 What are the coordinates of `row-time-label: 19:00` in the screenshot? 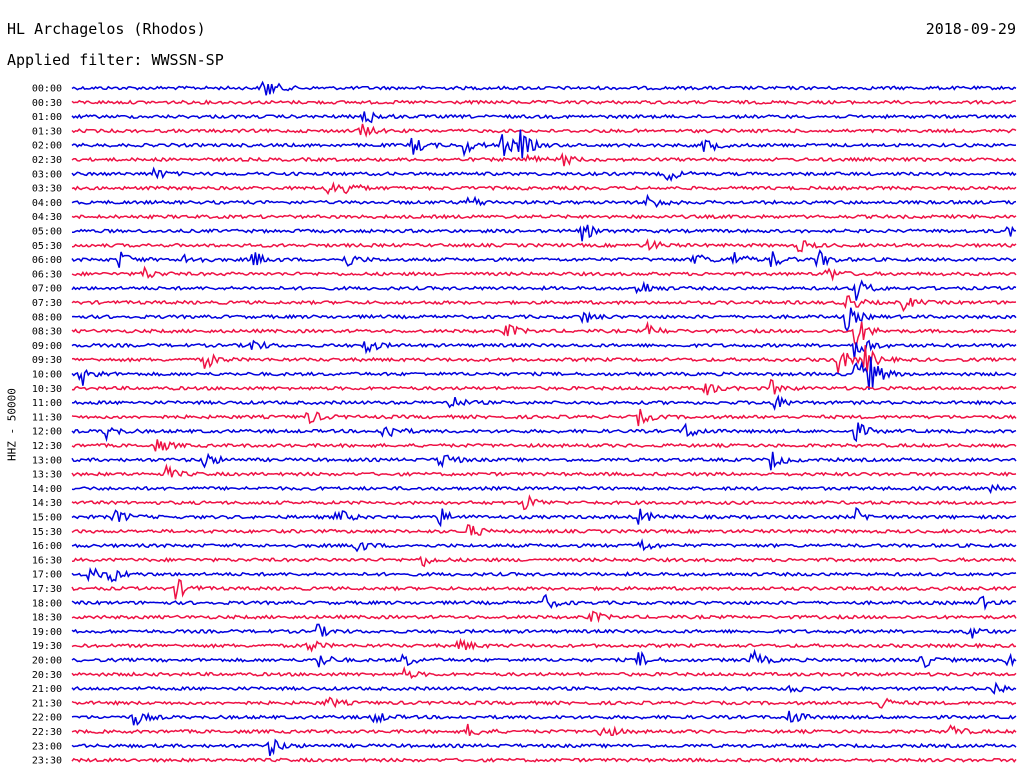 It's located at (47, 632).